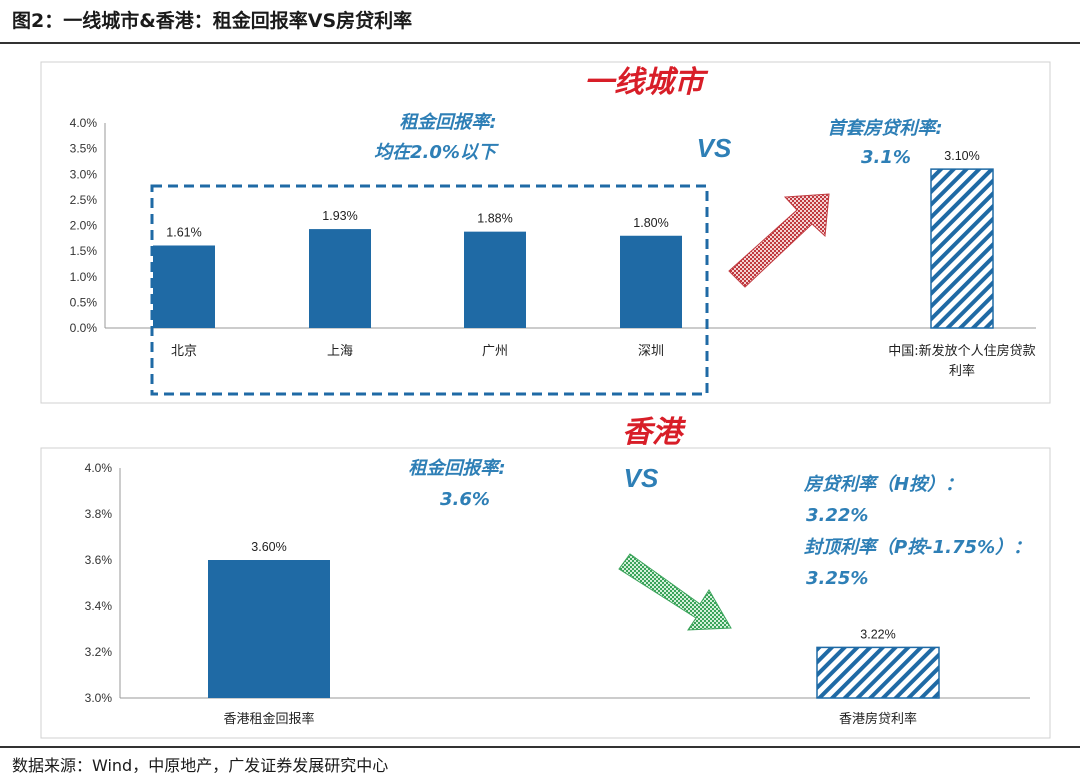  I want to click on y-tick-label: 3.5%, so click(84, 149).